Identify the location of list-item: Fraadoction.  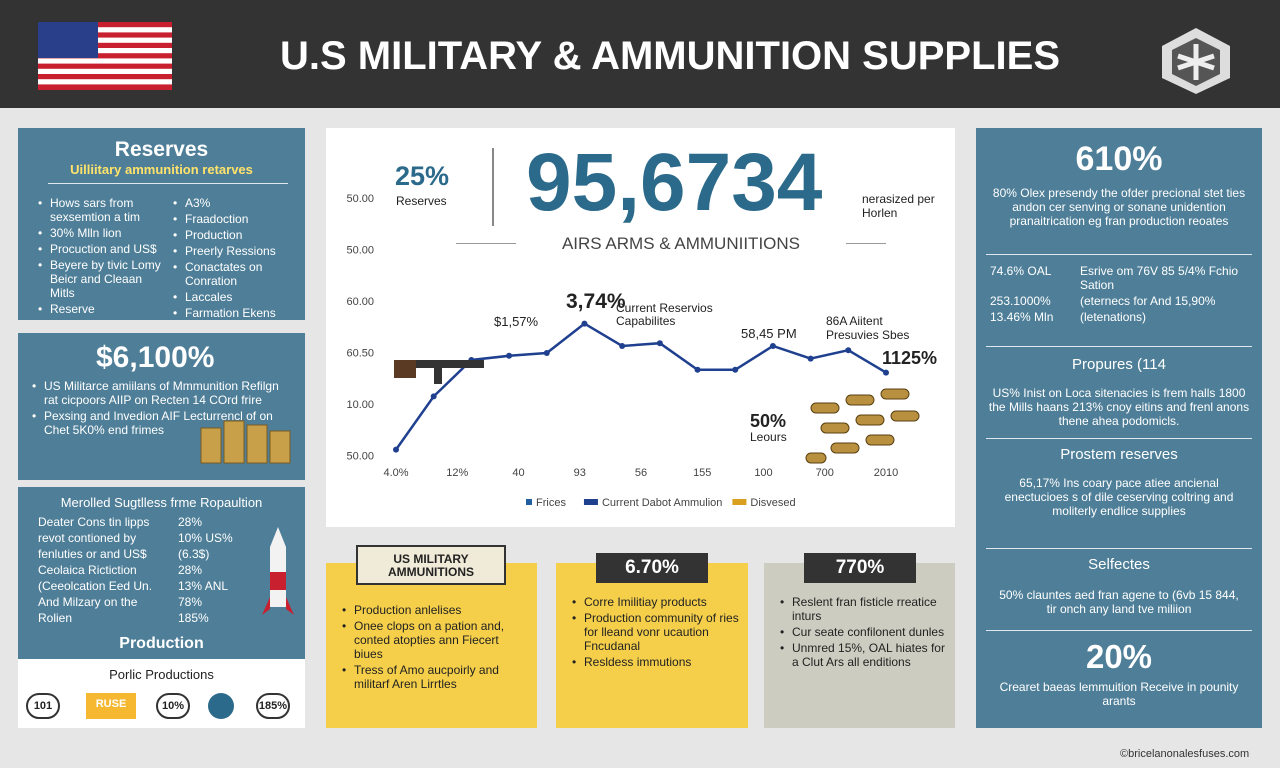
(235, 219).